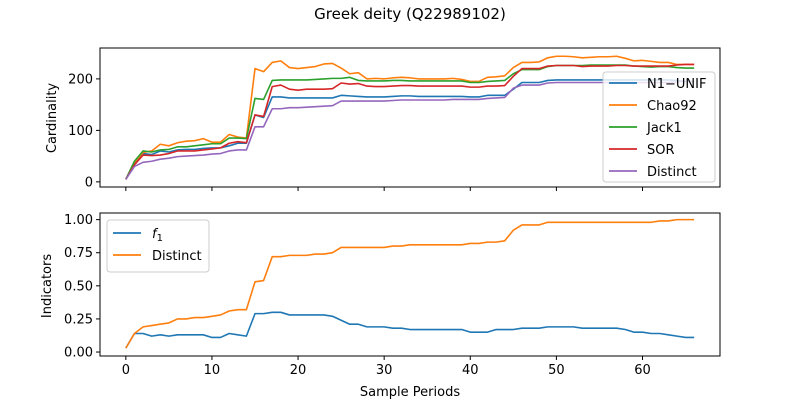 The image size is (800, 400). I want to click on y-tick-label: 0.00, so click(78, 353).